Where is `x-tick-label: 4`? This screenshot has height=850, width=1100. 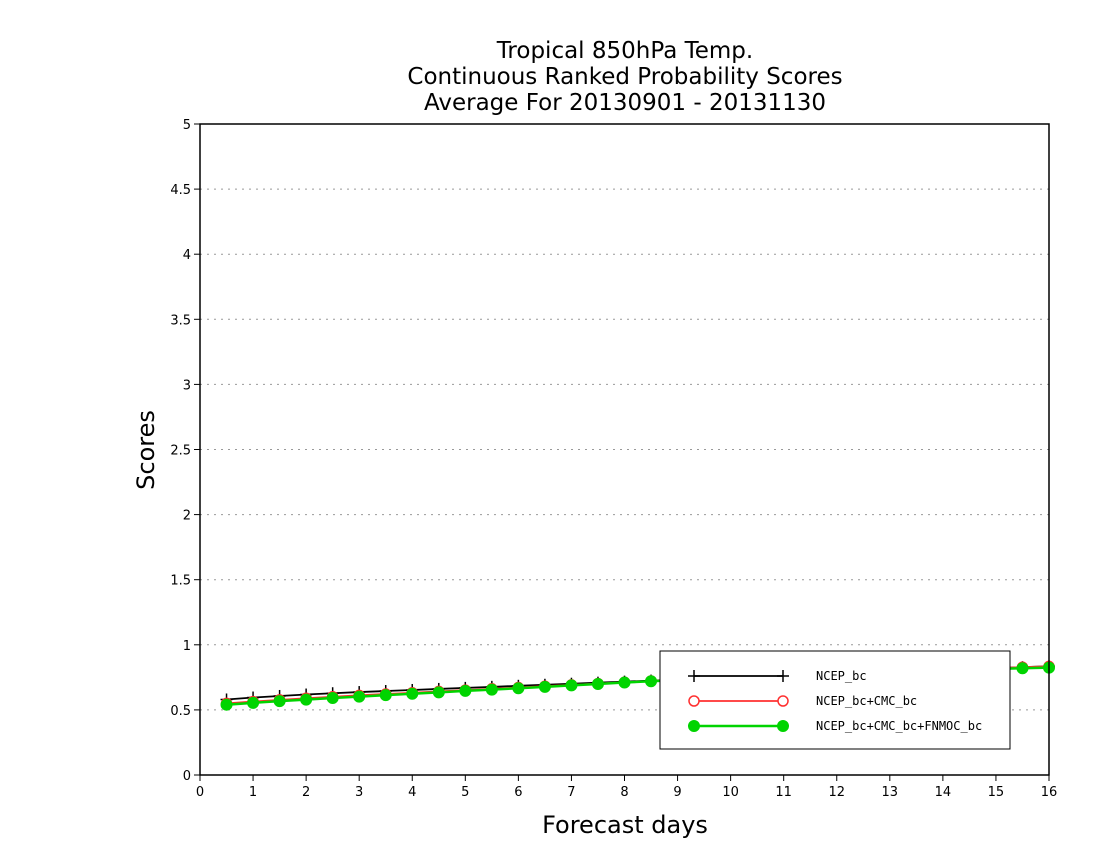 x-tick-label: 4 is located at coordinates (412, 792).